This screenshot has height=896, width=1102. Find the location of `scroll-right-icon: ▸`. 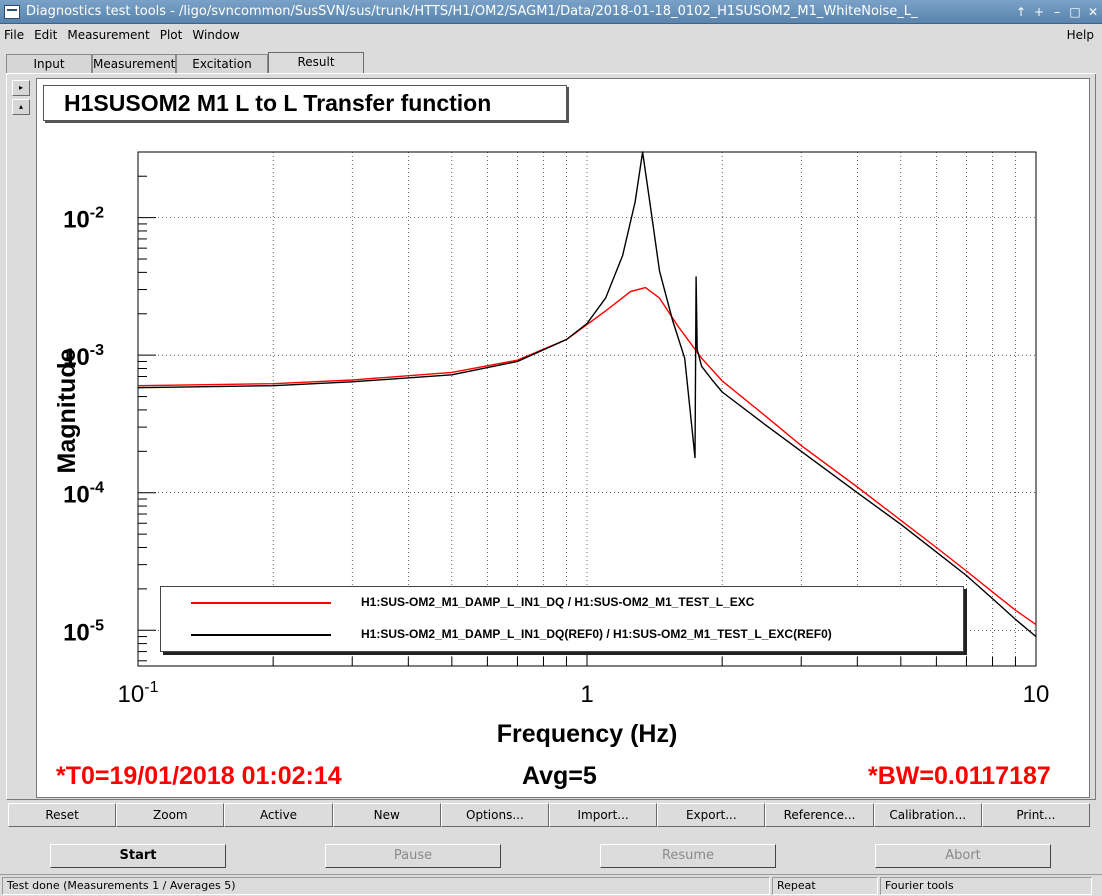

scroll-right-icon: ▸ is located at coordinates (21, 88).